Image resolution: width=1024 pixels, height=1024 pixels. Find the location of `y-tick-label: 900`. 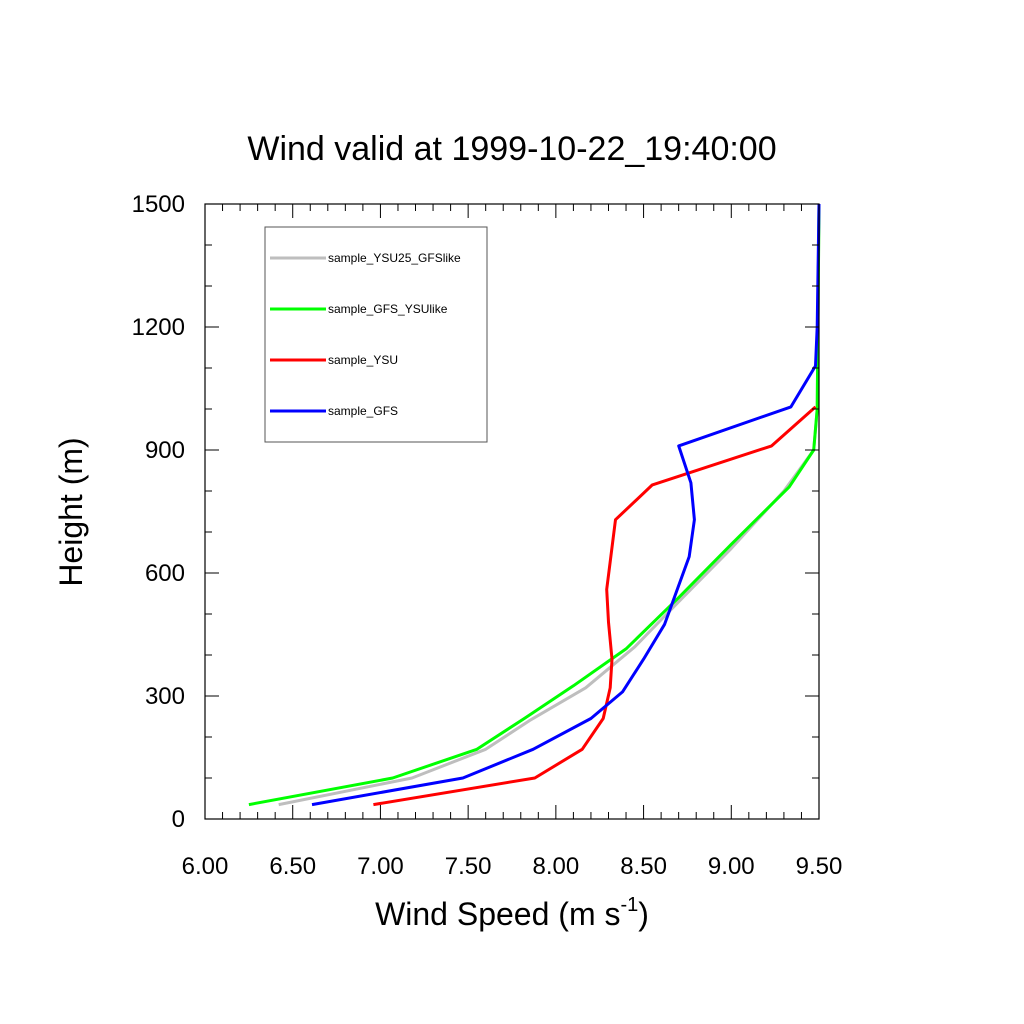

y-tick-label: 900 is located at coordinates (165, 450).